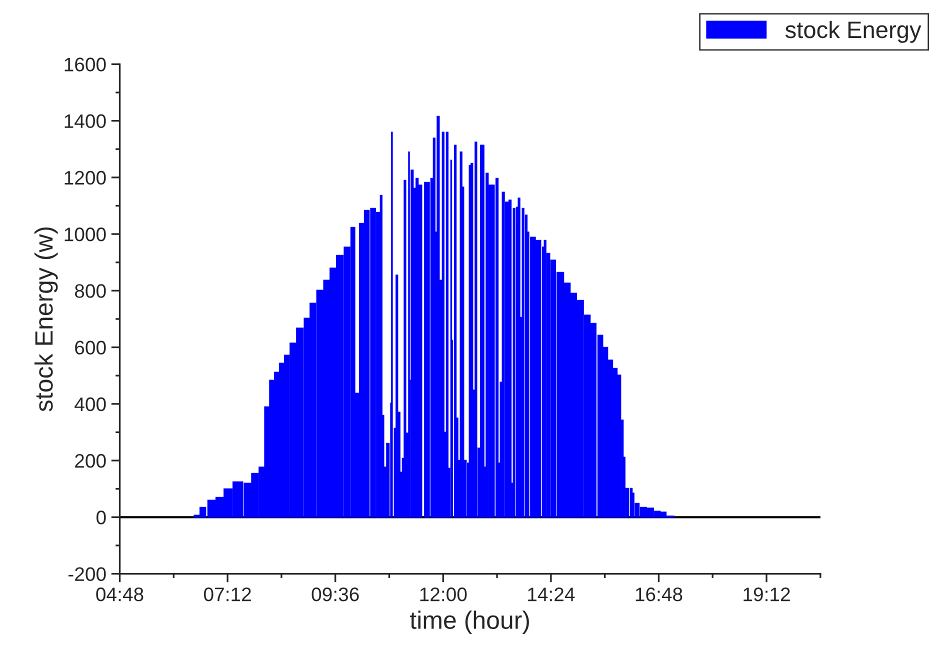 Image resolution: width=943 pixels, height=655 pixels. What do you see at coordinates (469, 622) in the screenshot?
I see `x-axis-title: time (hour)` at bounding box center [469, 622].